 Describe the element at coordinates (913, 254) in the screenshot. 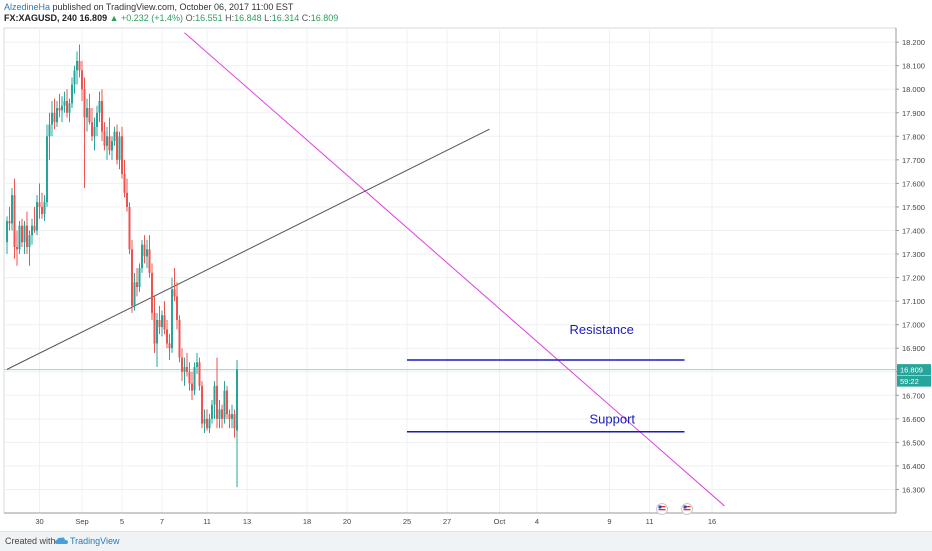

I see `y-tick-label: 17.300` at that location.